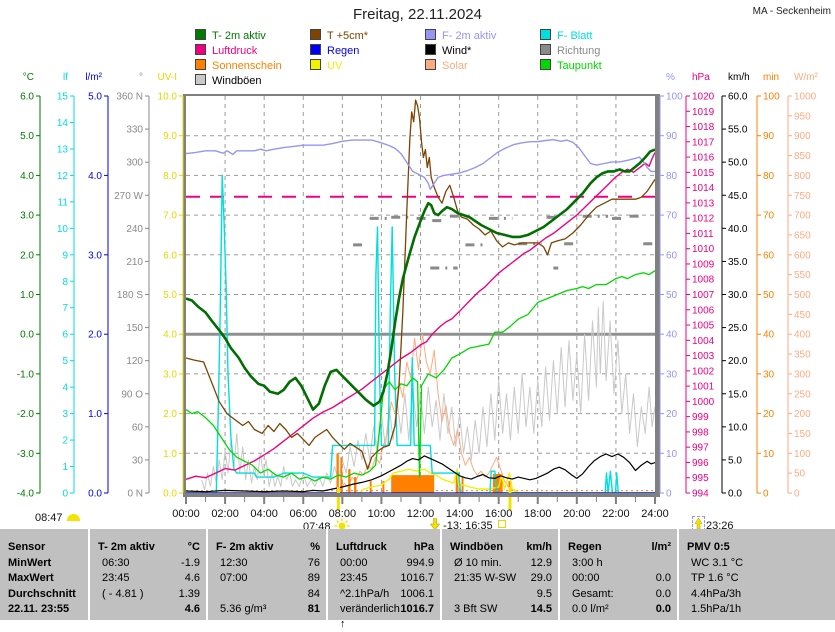 This screenshot has width=835, height=632. I want to click on plot-border-bottom, so click(421, 495).